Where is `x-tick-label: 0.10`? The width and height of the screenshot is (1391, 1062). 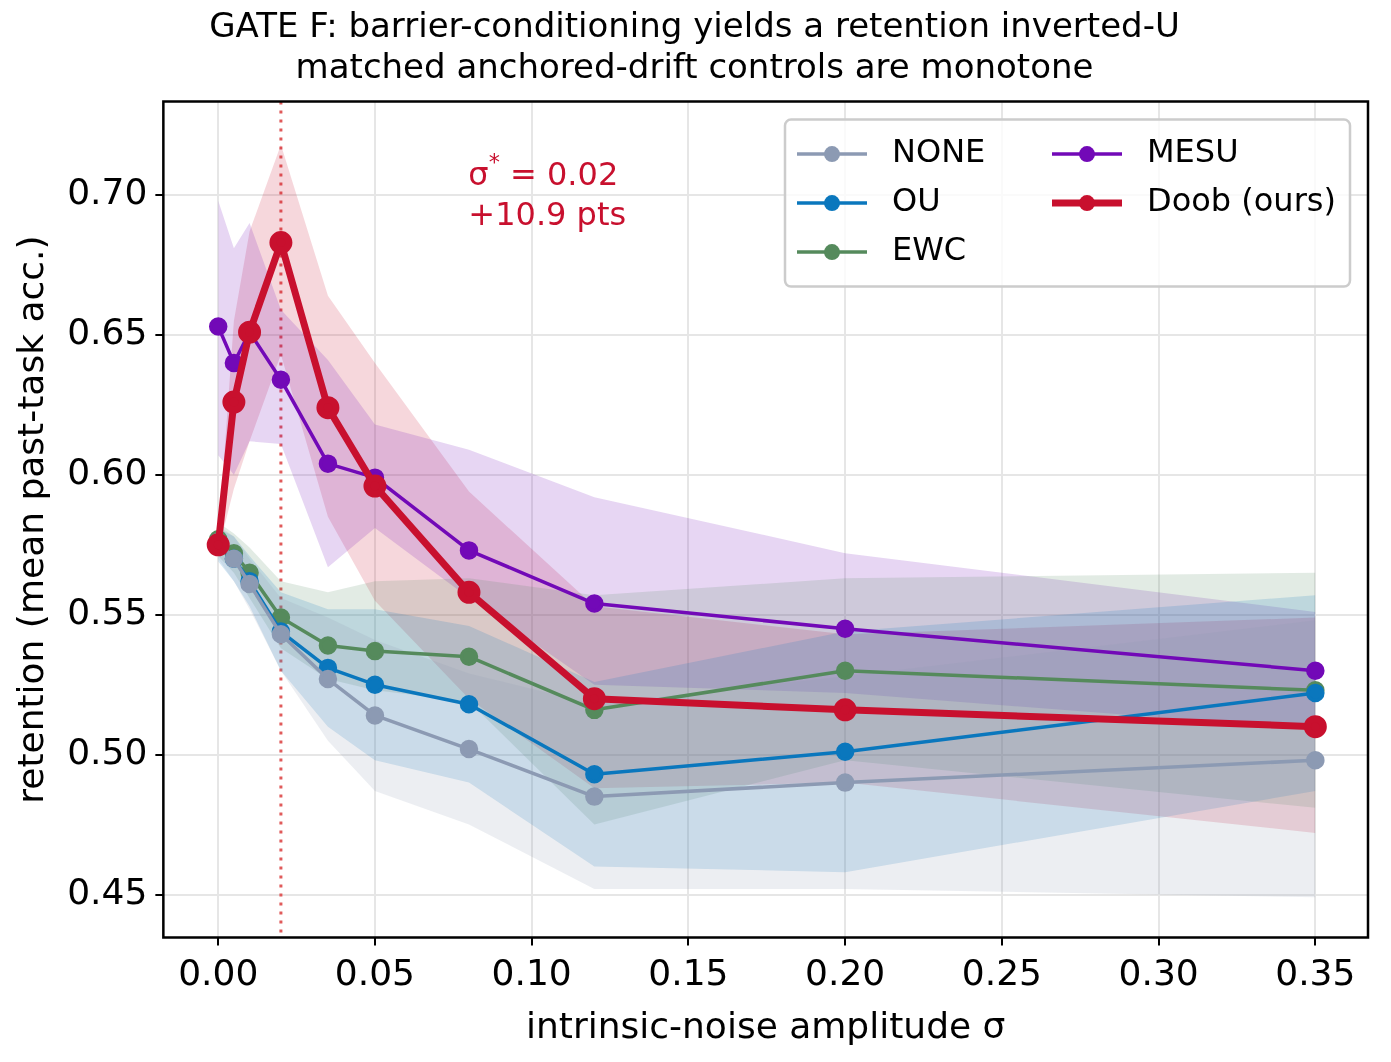 x-tick-label: 0.10 is located at coordinates (531, 972).